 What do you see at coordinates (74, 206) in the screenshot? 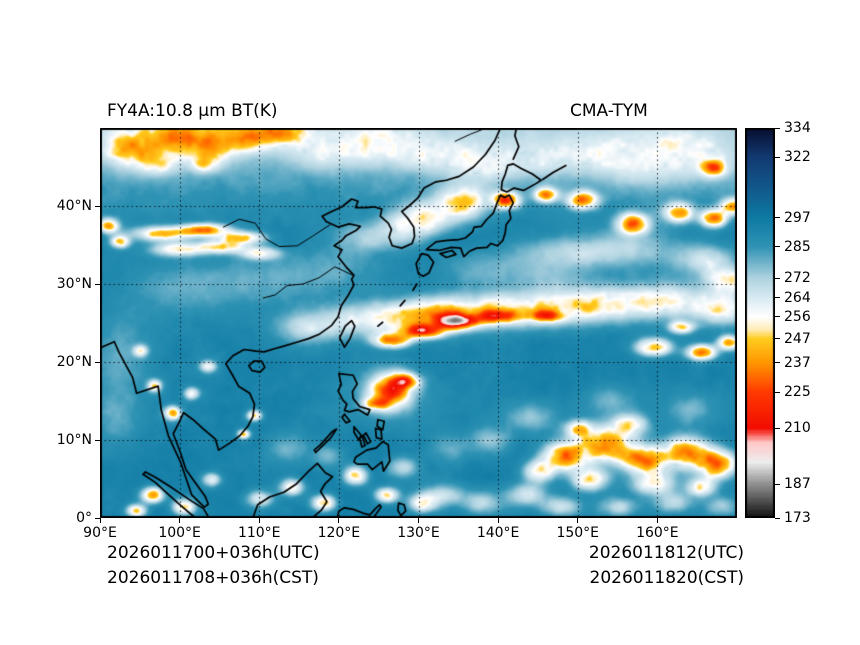
I see `y-tick-label: 40°N` at bounding box center [74, 206].